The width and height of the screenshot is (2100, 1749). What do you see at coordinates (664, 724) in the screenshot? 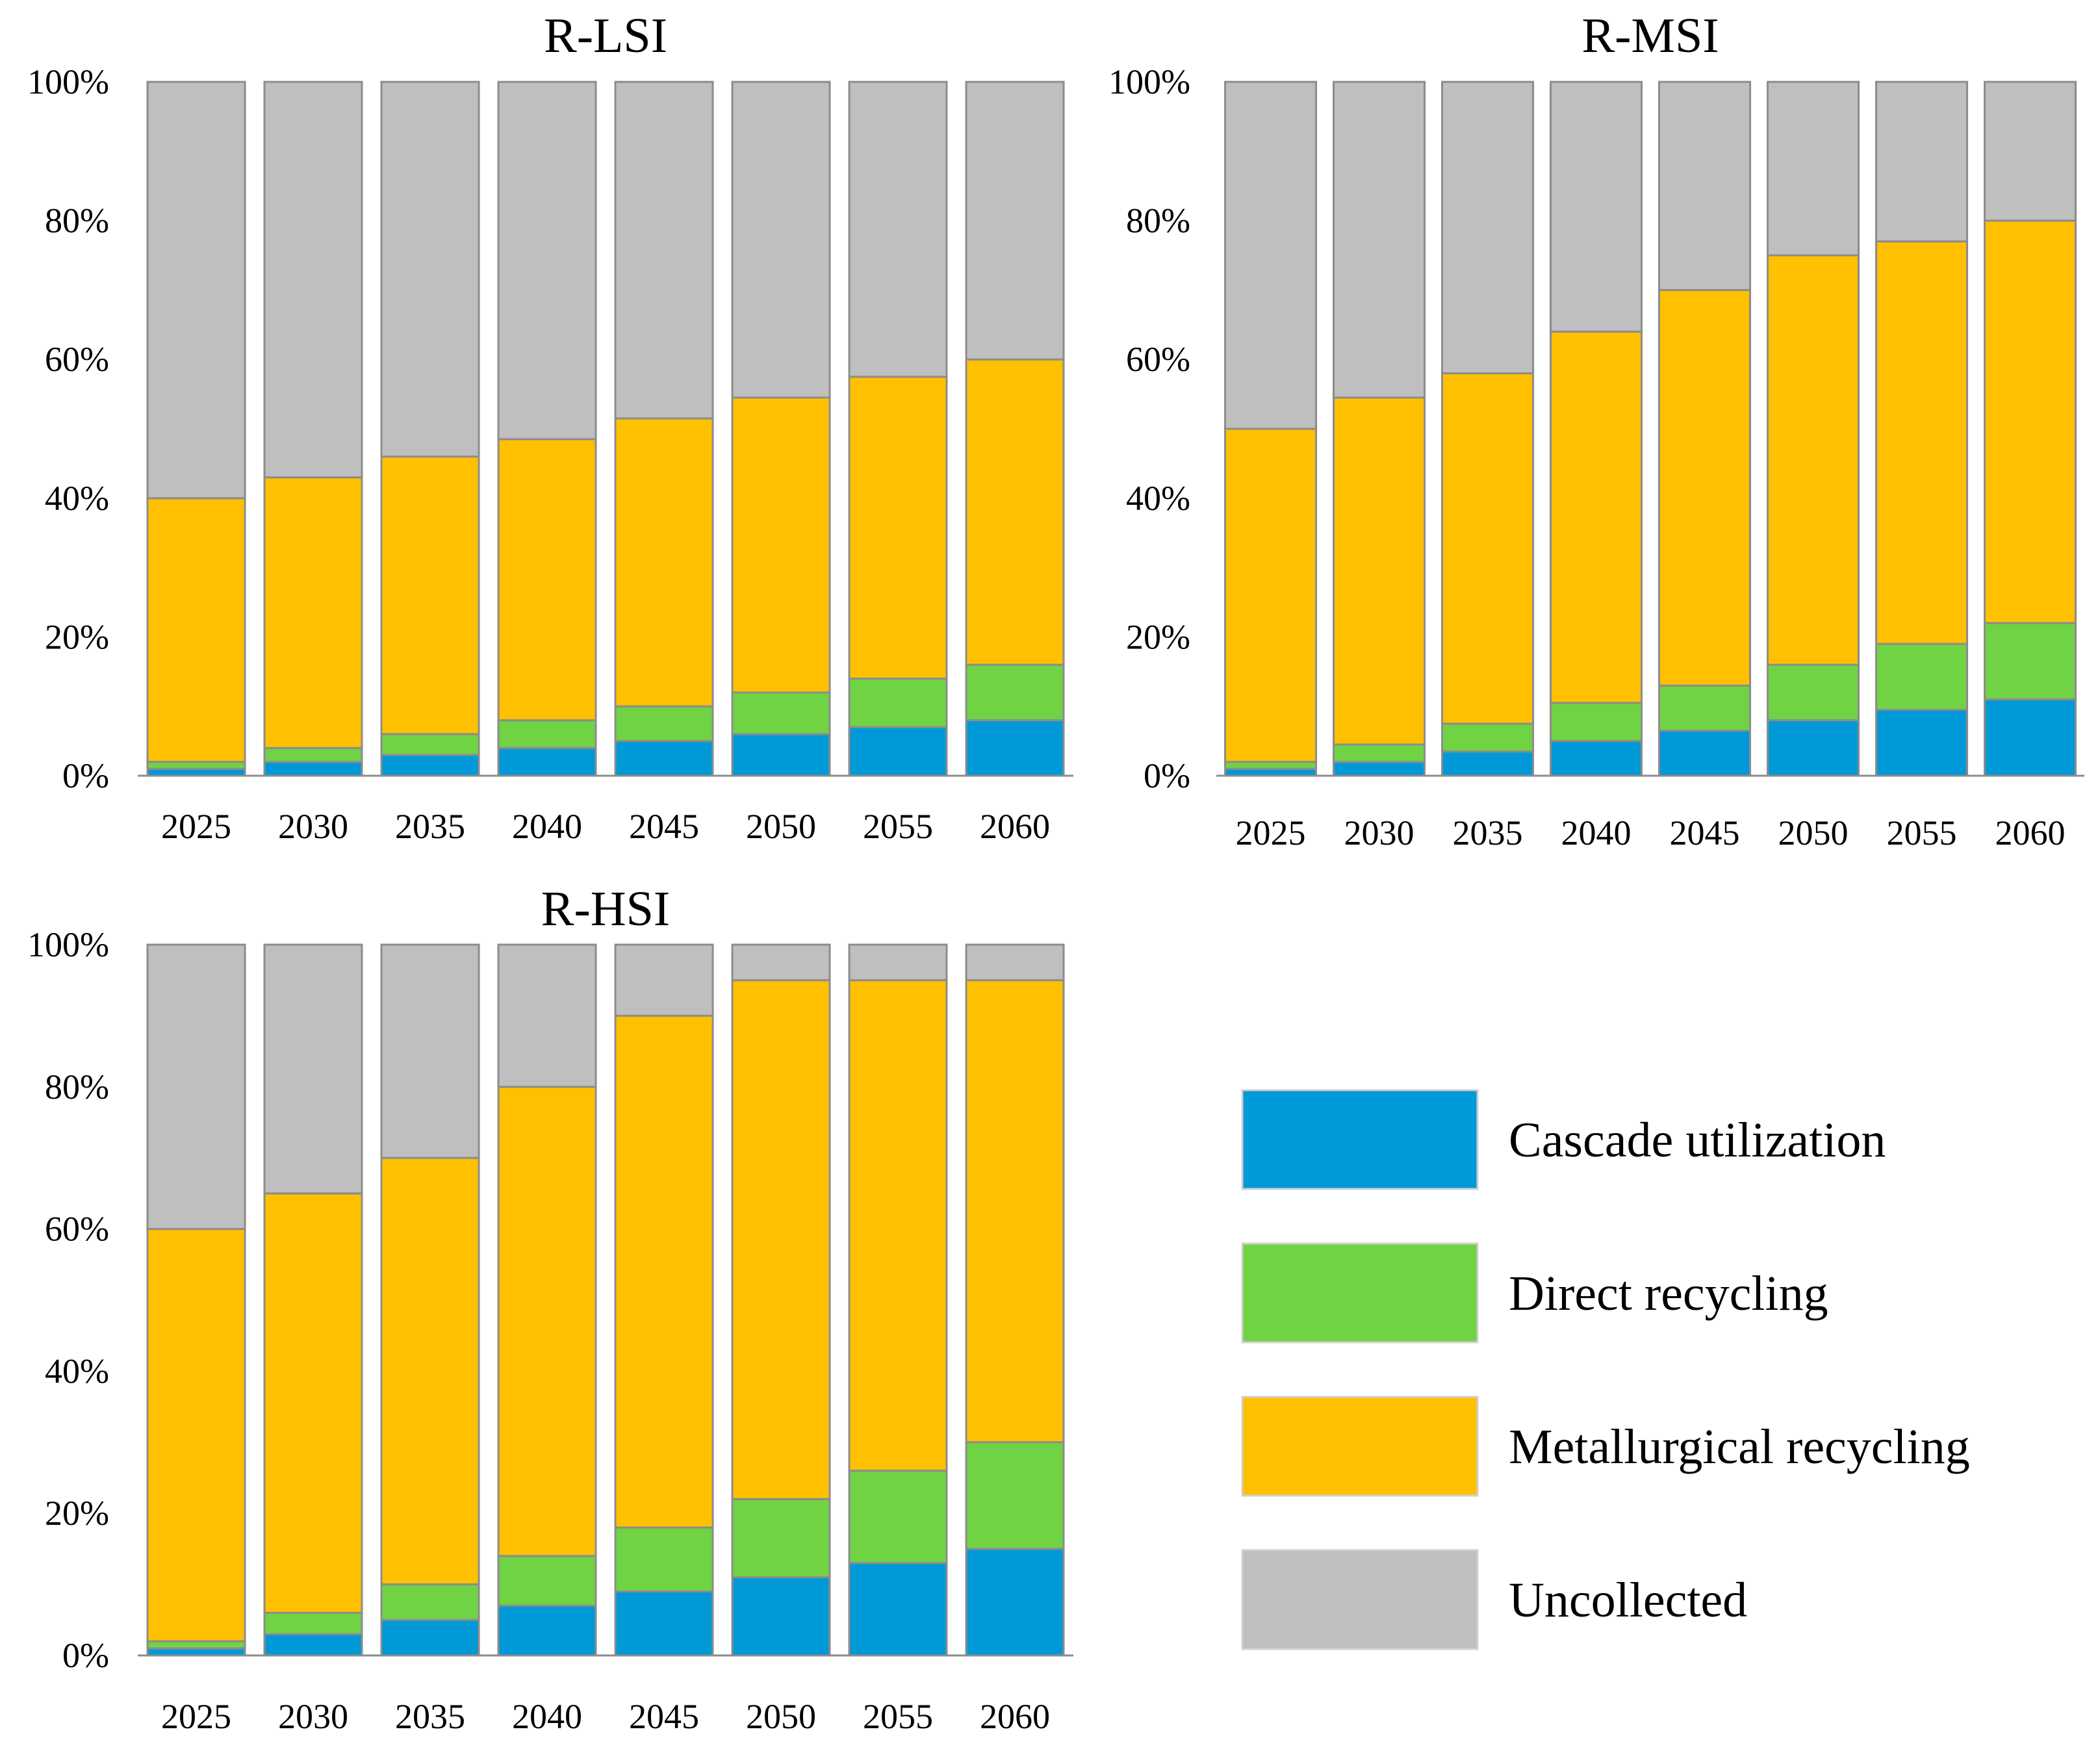
I see `bar-direct-2045` at bounding box center [664, 724].